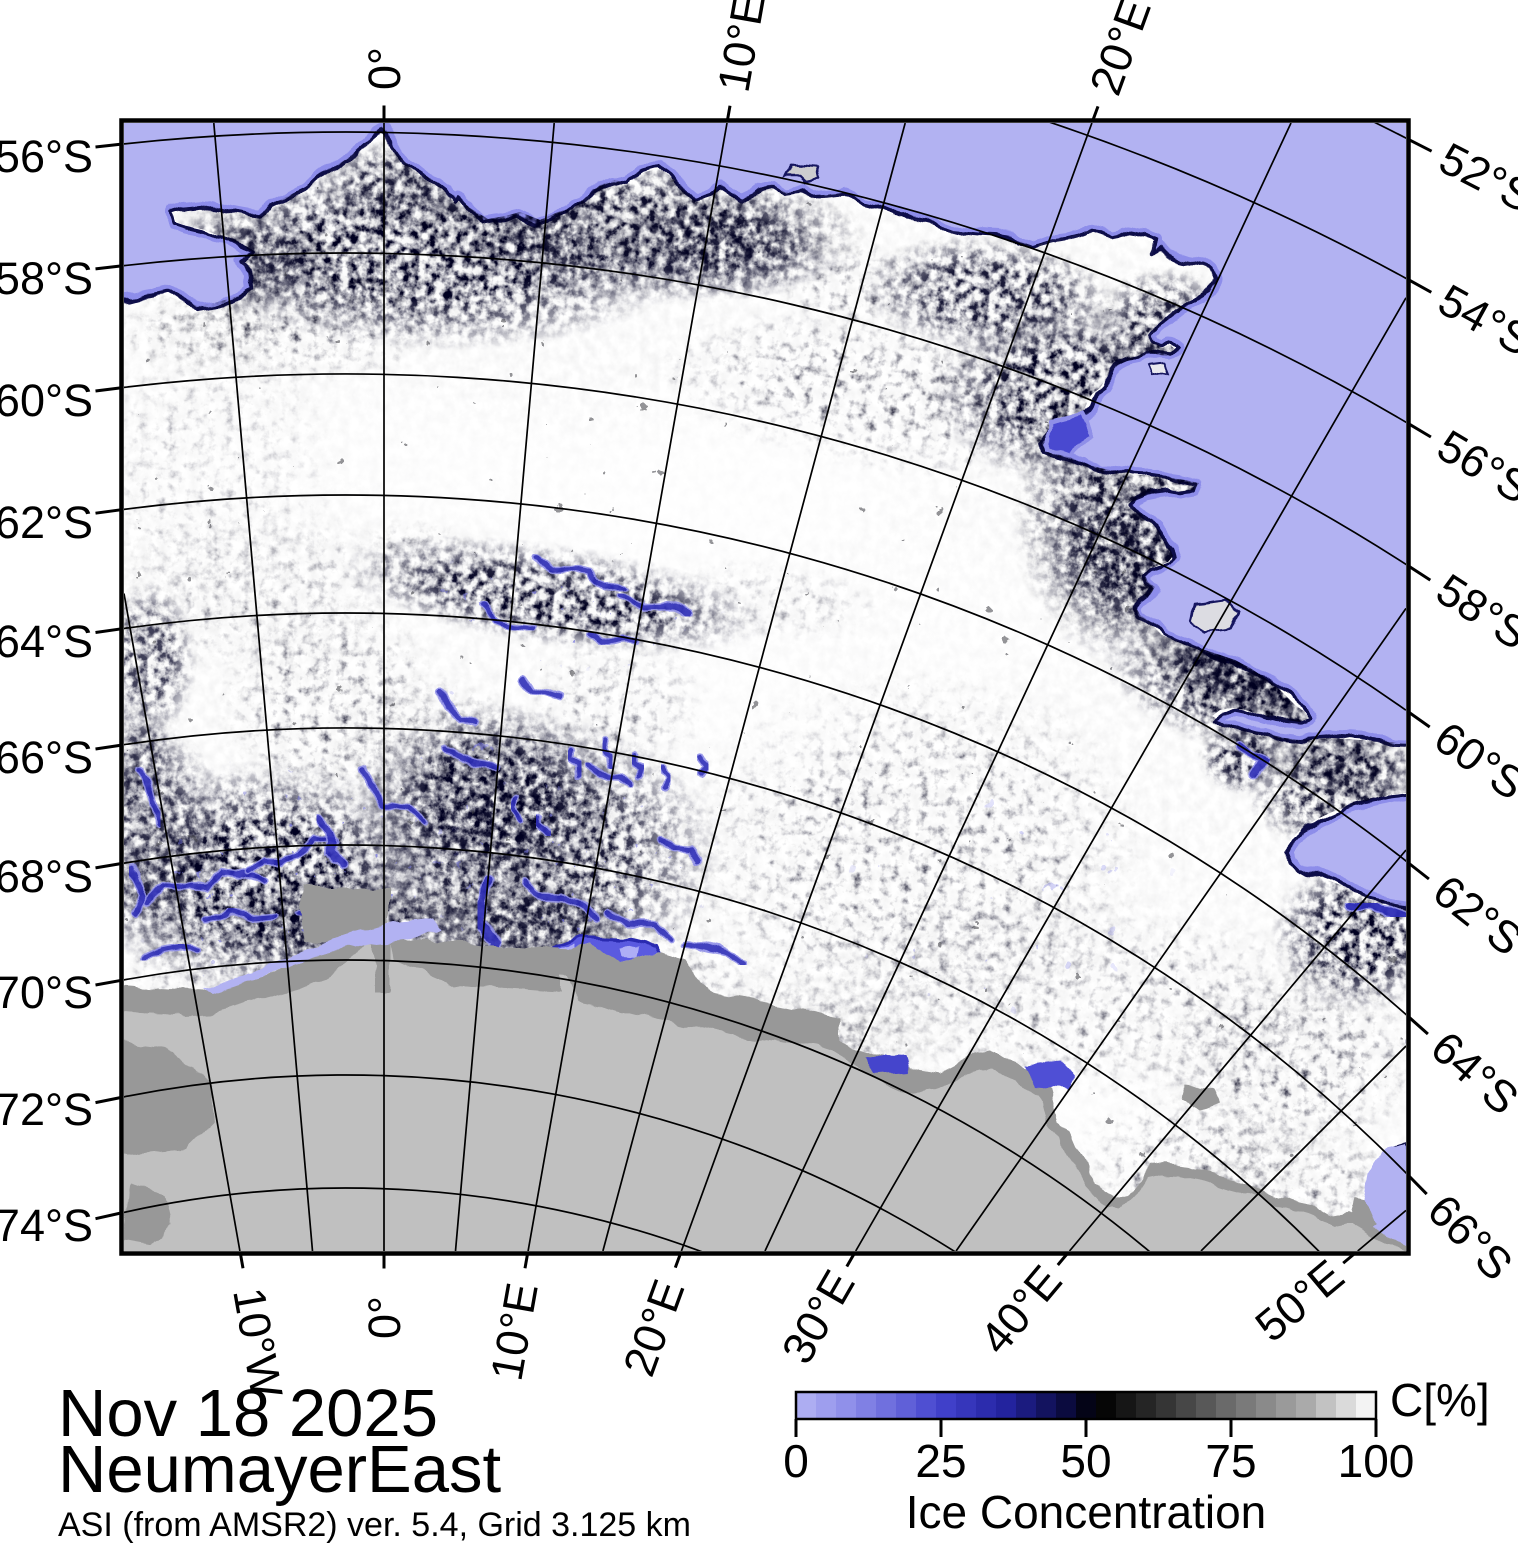 The height and width of the screenshot is (1544, 1518). What do you see at coordinates (46, 641) in the screenshot?
I see `svg-text: 64°S` at bounding box center [46, 641].